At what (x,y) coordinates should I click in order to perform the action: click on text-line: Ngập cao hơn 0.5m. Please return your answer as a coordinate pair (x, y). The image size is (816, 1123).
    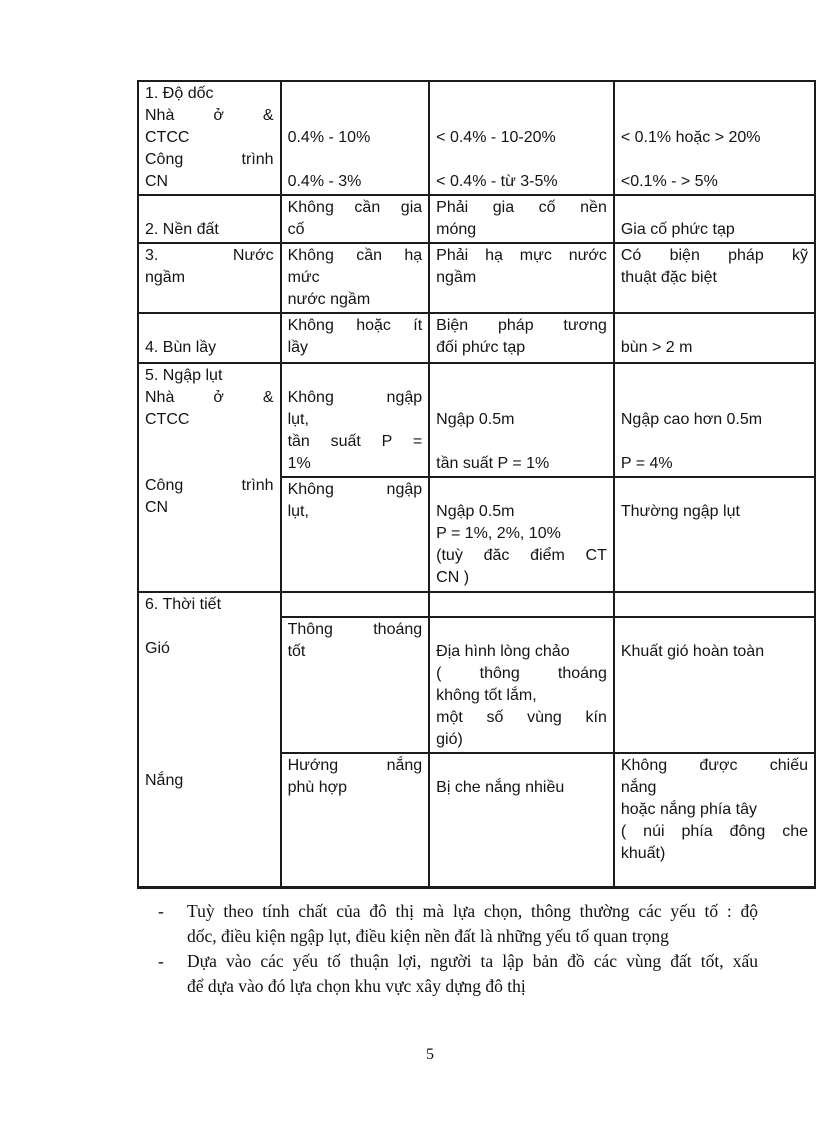
    Looking at the image, I should click on (691, 419).